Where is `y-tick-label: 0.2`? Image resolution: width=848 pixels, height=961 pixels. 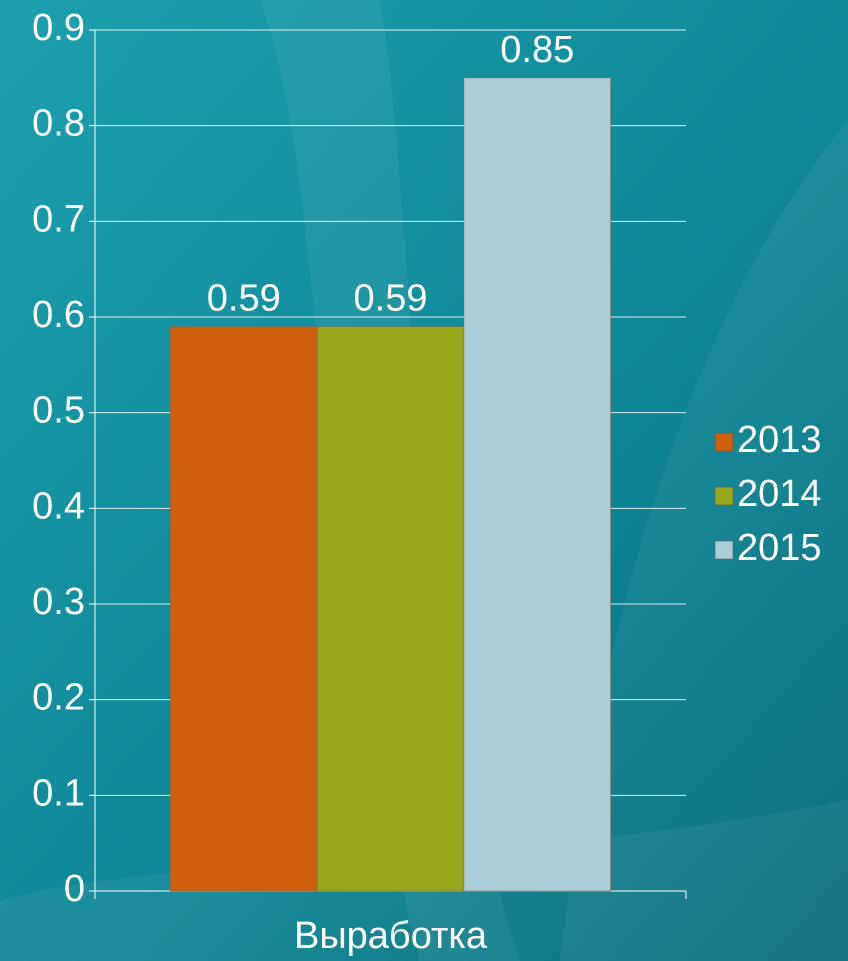 y-tick-label: 0.2 is located at coordinates (58, 698).